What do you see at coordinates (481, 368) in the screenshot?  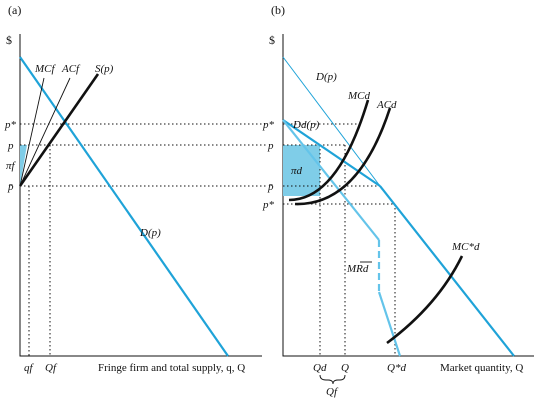 I see `panel-b-x-axis-label: Market quantity, Q` at bounding box center [481, 368].